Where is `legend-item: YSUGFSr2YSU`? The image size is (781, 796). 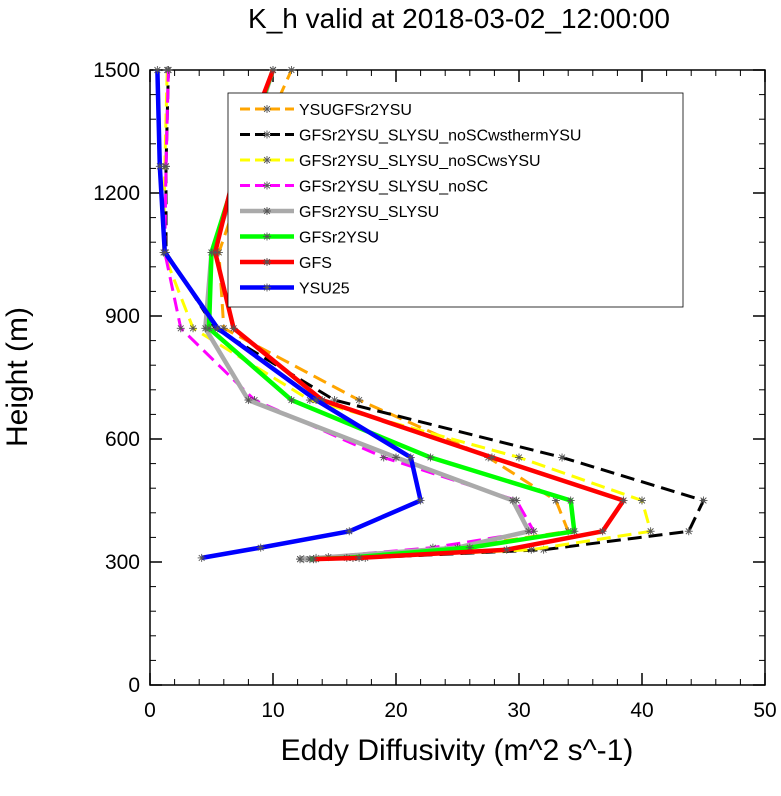 legend-item: YSUGFSr2YSU is located at coordinates (326, 110).